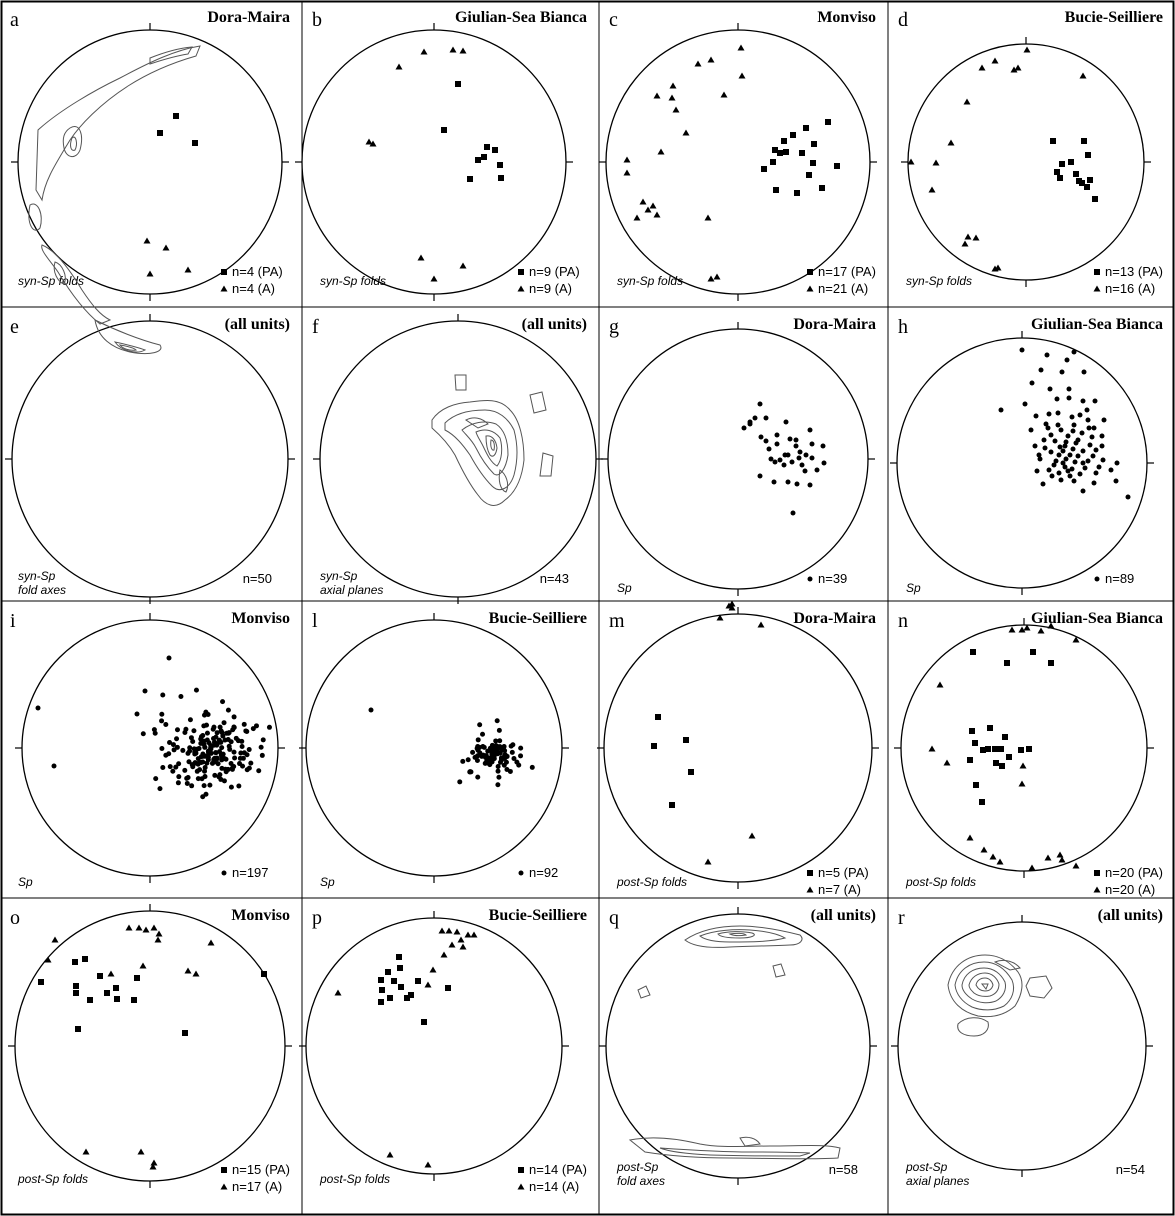 The image size is (1175, 1216). Describe the element at coordinates (1130, 288) in the screenshot. I see `legend-count: n=16 (A)` at that location.